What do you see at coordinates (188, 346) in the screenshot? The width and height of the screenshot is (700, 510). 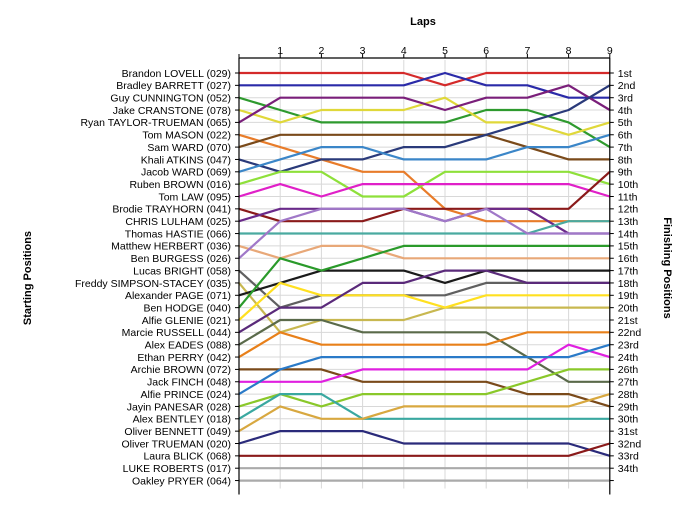 I see `starting-position-label: Alex EADES (088)` at bounding box center [188, 346].